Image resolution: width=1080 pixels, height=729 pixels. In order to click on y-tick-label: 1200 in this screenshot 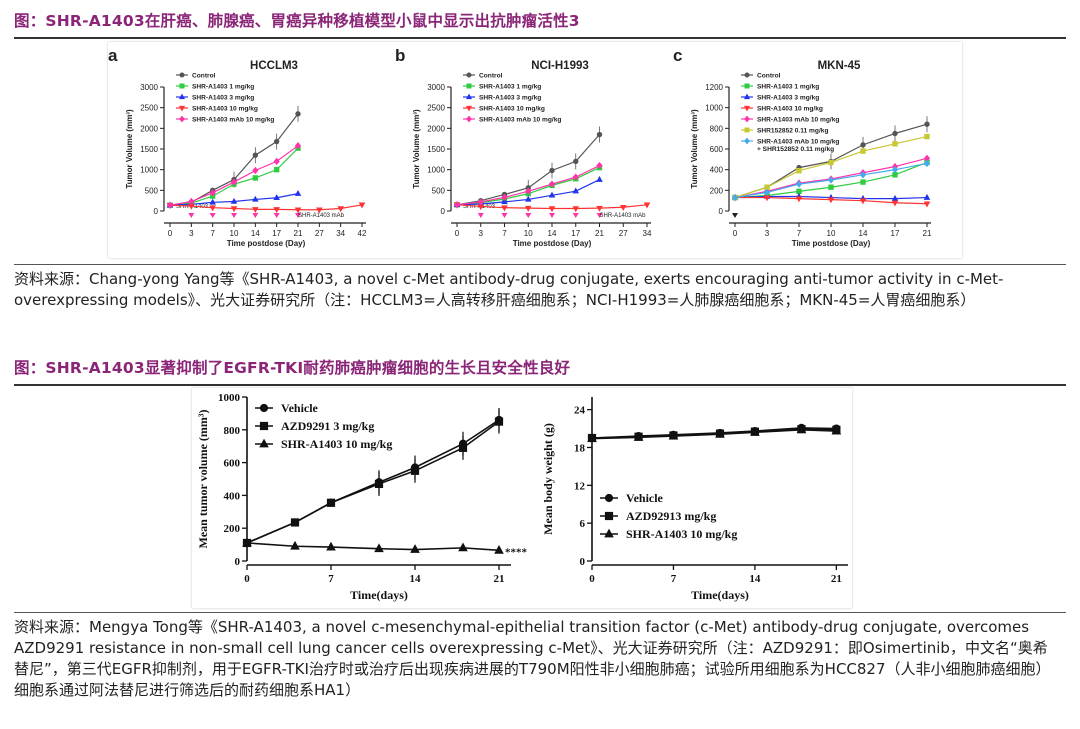, I will do `click(714, 87)`.